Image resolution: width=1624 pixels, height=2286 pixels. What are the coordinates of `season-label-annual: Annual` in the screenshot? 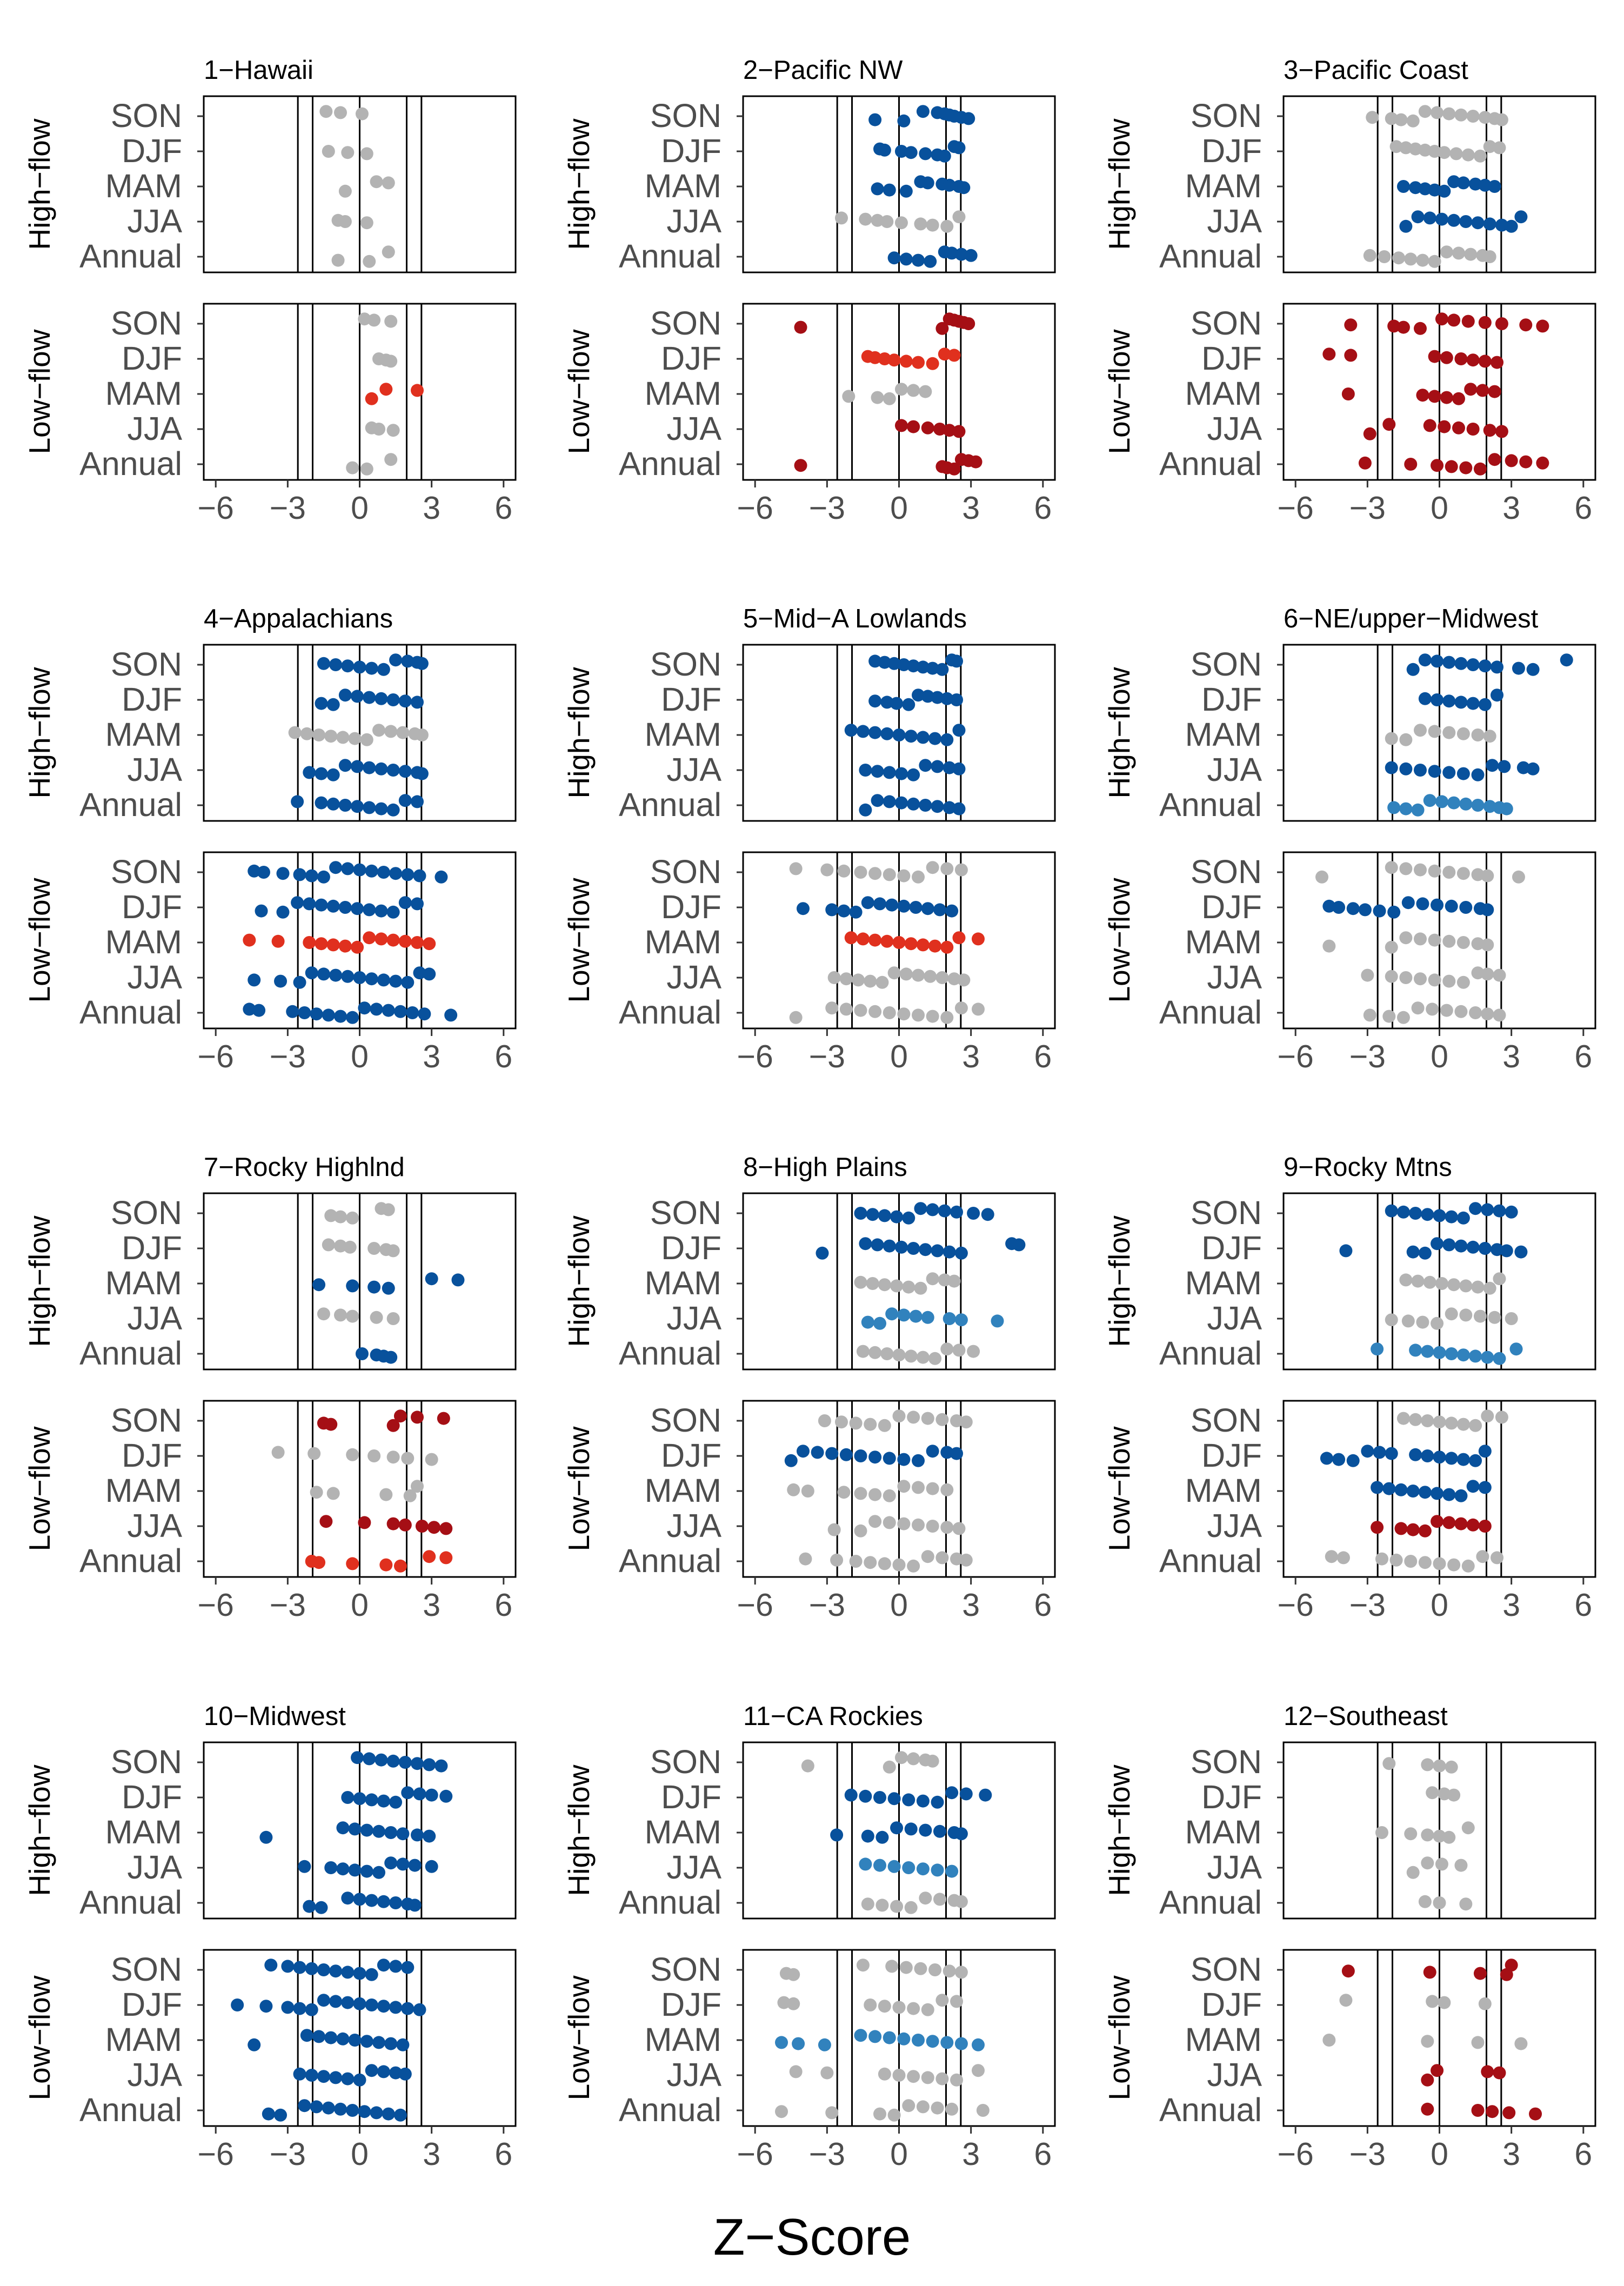 It's located at (130, 1561).